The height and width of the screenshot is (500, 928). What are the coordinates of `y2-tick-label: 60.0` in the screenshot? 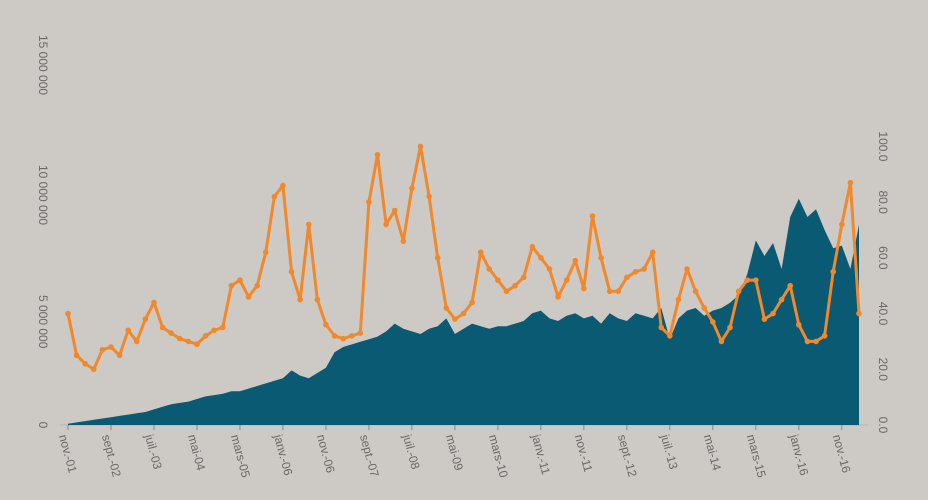 It's located at (883, 258).